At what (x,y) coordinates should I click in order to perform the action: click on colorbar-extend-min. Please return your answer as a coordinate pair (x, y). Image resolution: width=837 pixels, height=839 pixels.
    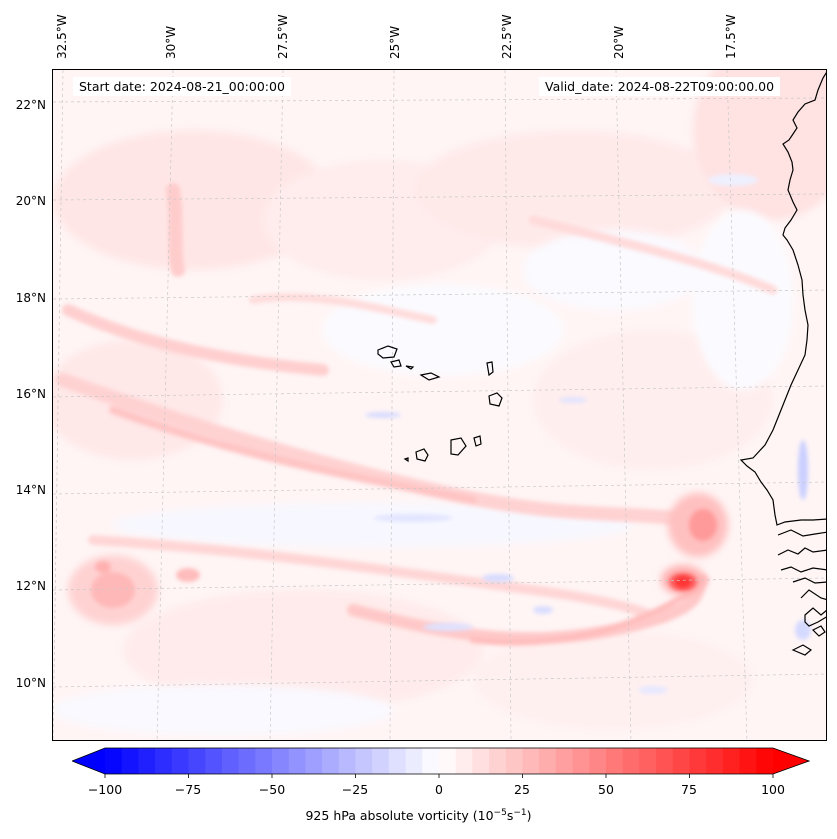
    Looking at the image, I should click on (88, 761).